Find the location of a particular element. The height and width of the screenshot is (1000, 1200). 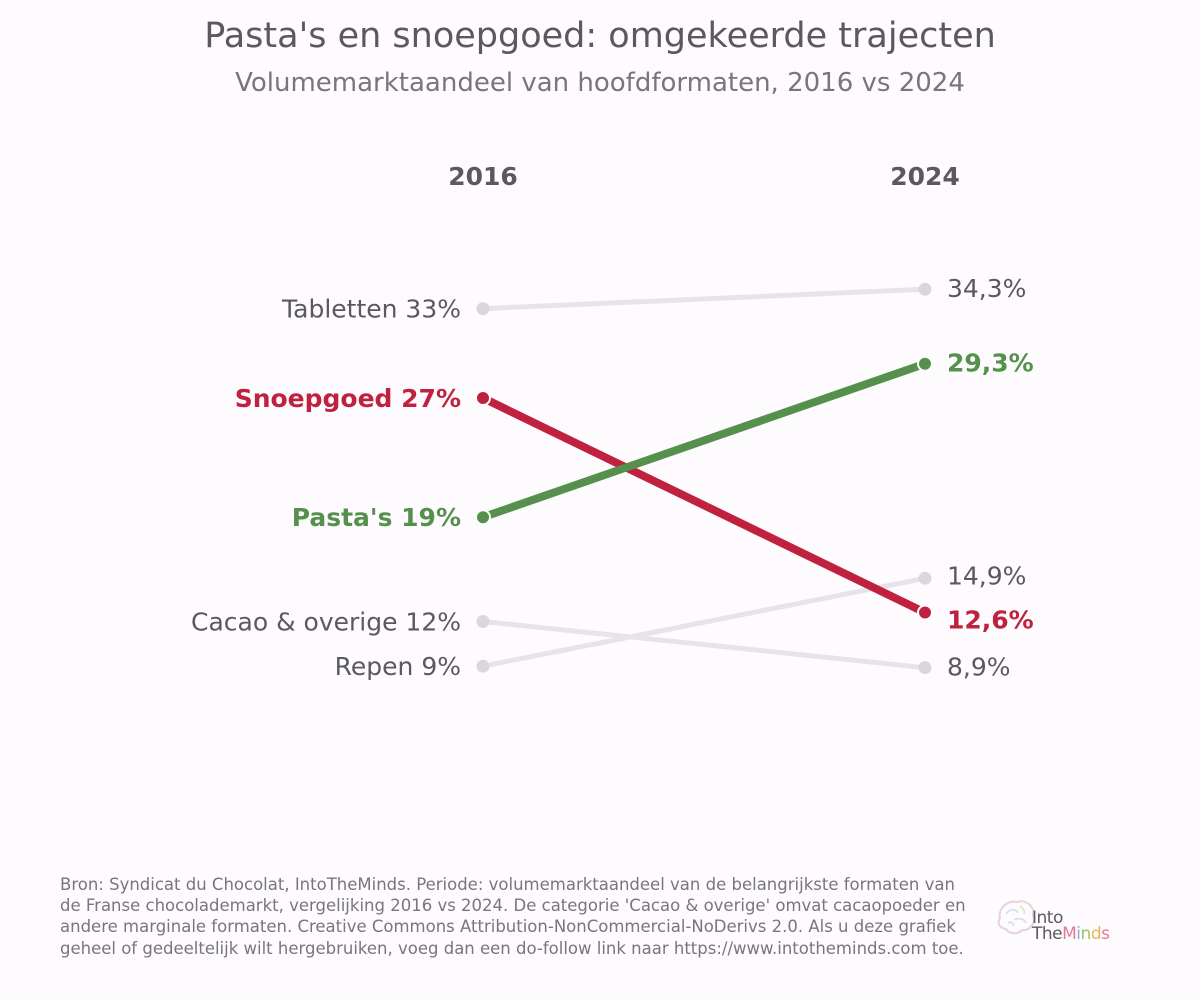

end-label: 34,3% is located at coordinates (986, 288).